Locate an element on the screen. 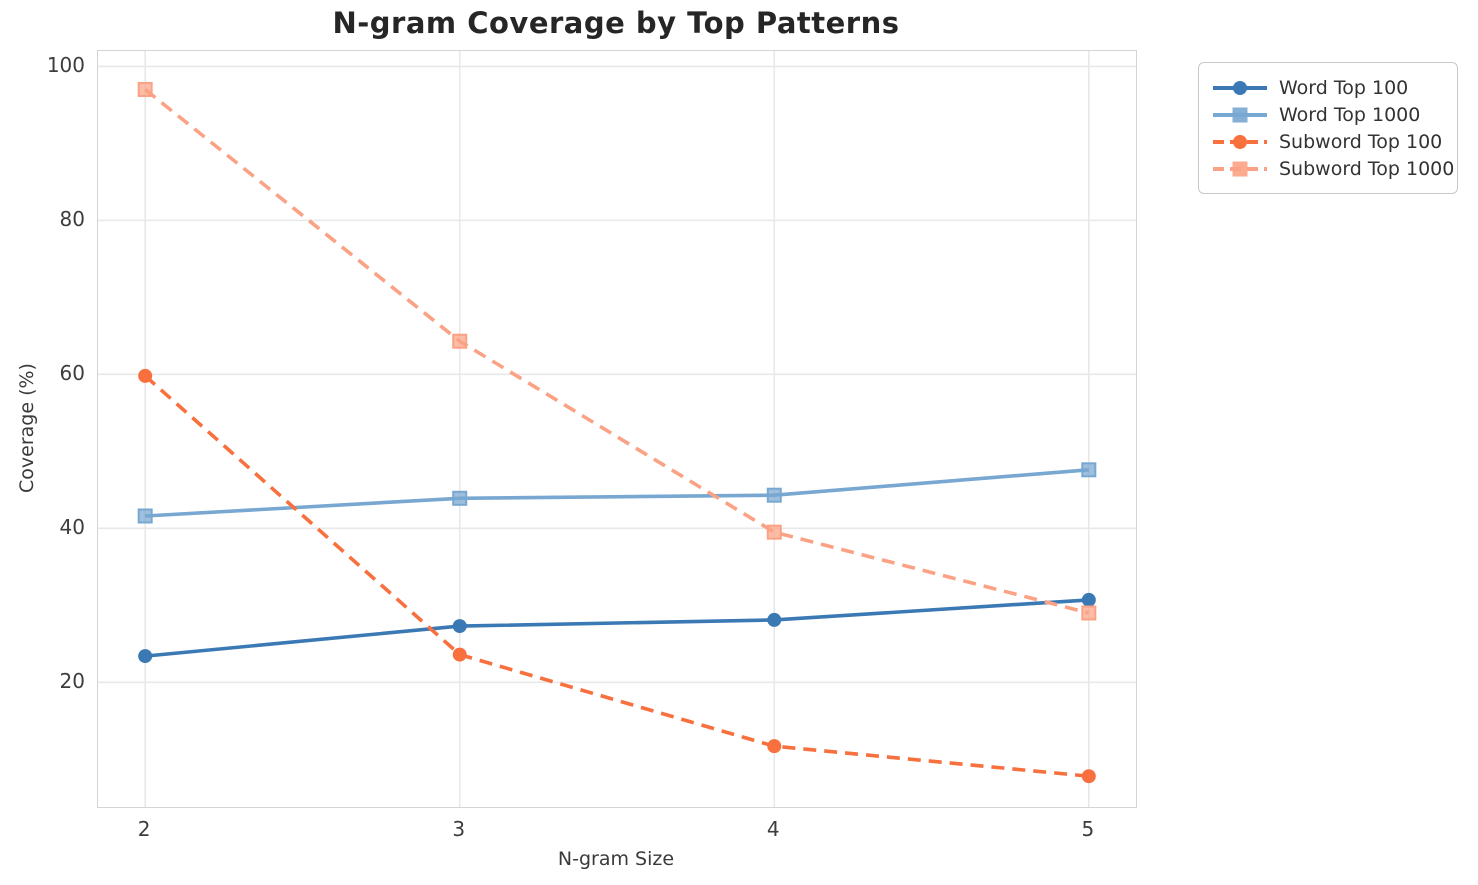 Image resolution: width=1478 pixels, height=885 pixels. x-tick-label: 3 is located at coordinates (459, 829).